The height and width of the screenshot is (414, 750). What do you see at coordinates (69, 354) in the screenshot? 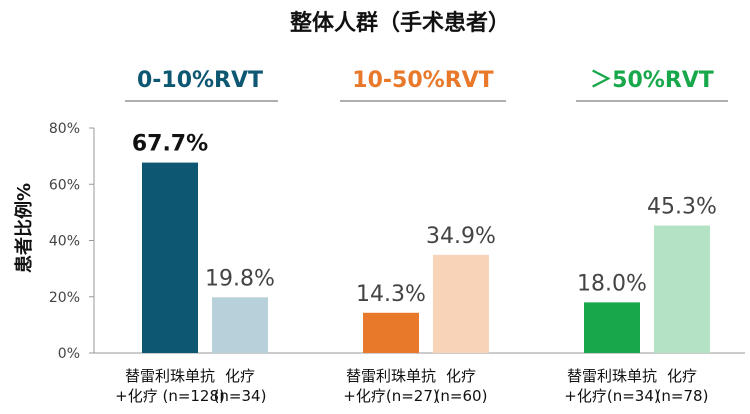
I see `y-tick-label: 0%` at bounding box center [69, 354].